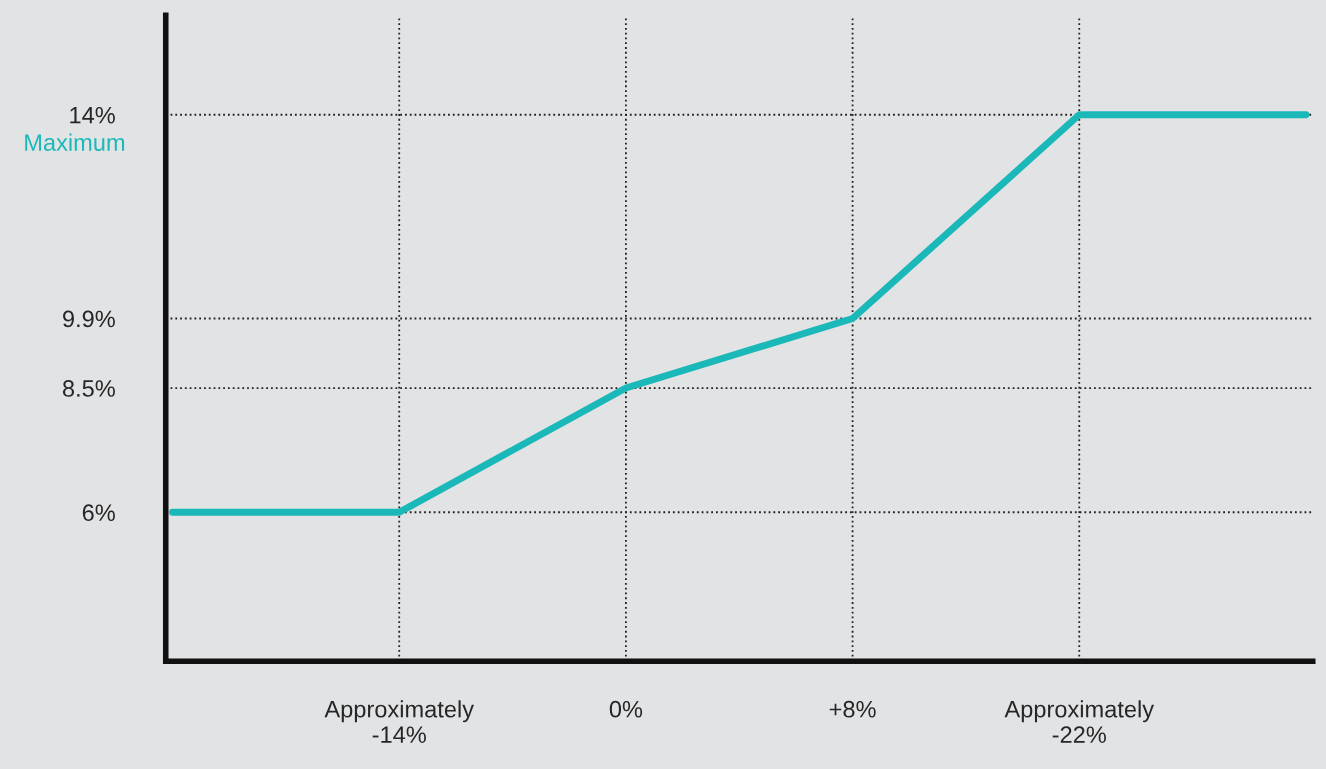 This screenshot has width=1326, height=769. What do you see at coordinates (626, 709) in the screenshot?
I see `x-tick-label: 0%` at bounding box center [626, 709].